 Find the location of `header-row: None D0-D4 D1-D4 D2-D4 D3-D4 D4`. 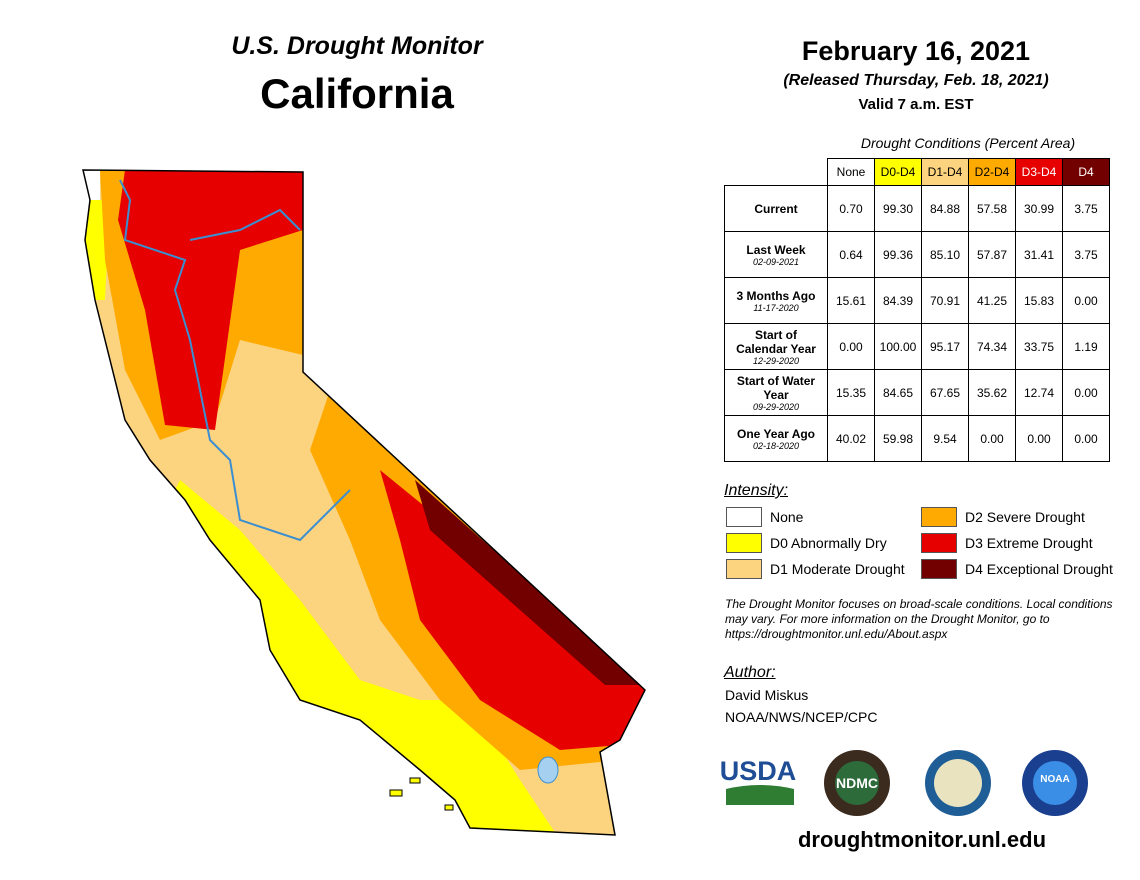

header-row: None D0-D4 D1-D4 D2-D4 D3-D4 D4 is located at coordinates (917, 172).